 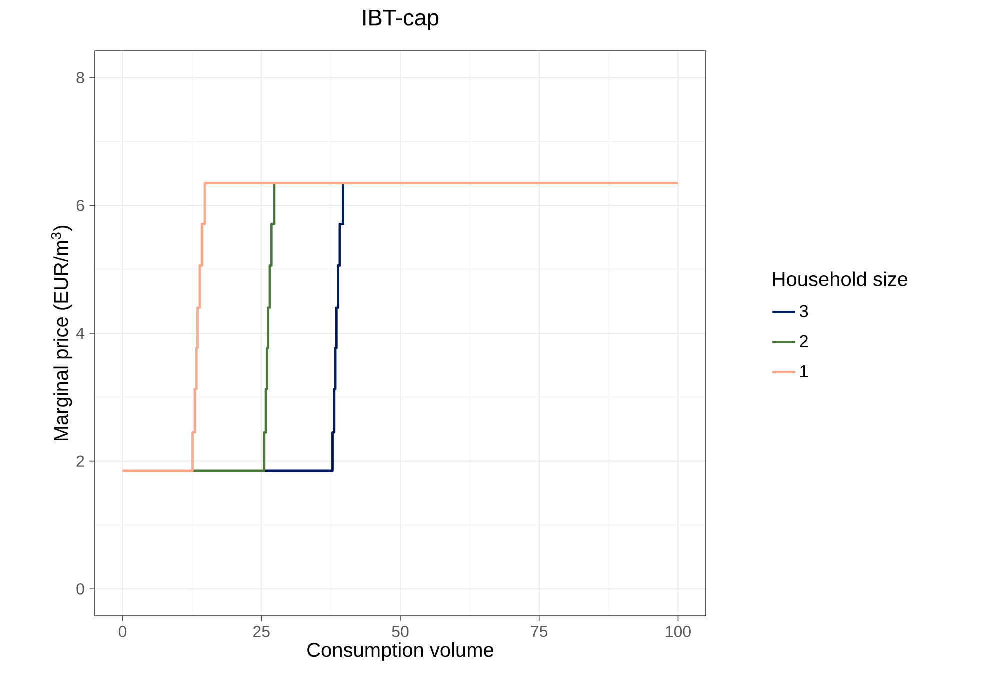 I want to click on y-tick-label: 4, so click(x=80, y=333).